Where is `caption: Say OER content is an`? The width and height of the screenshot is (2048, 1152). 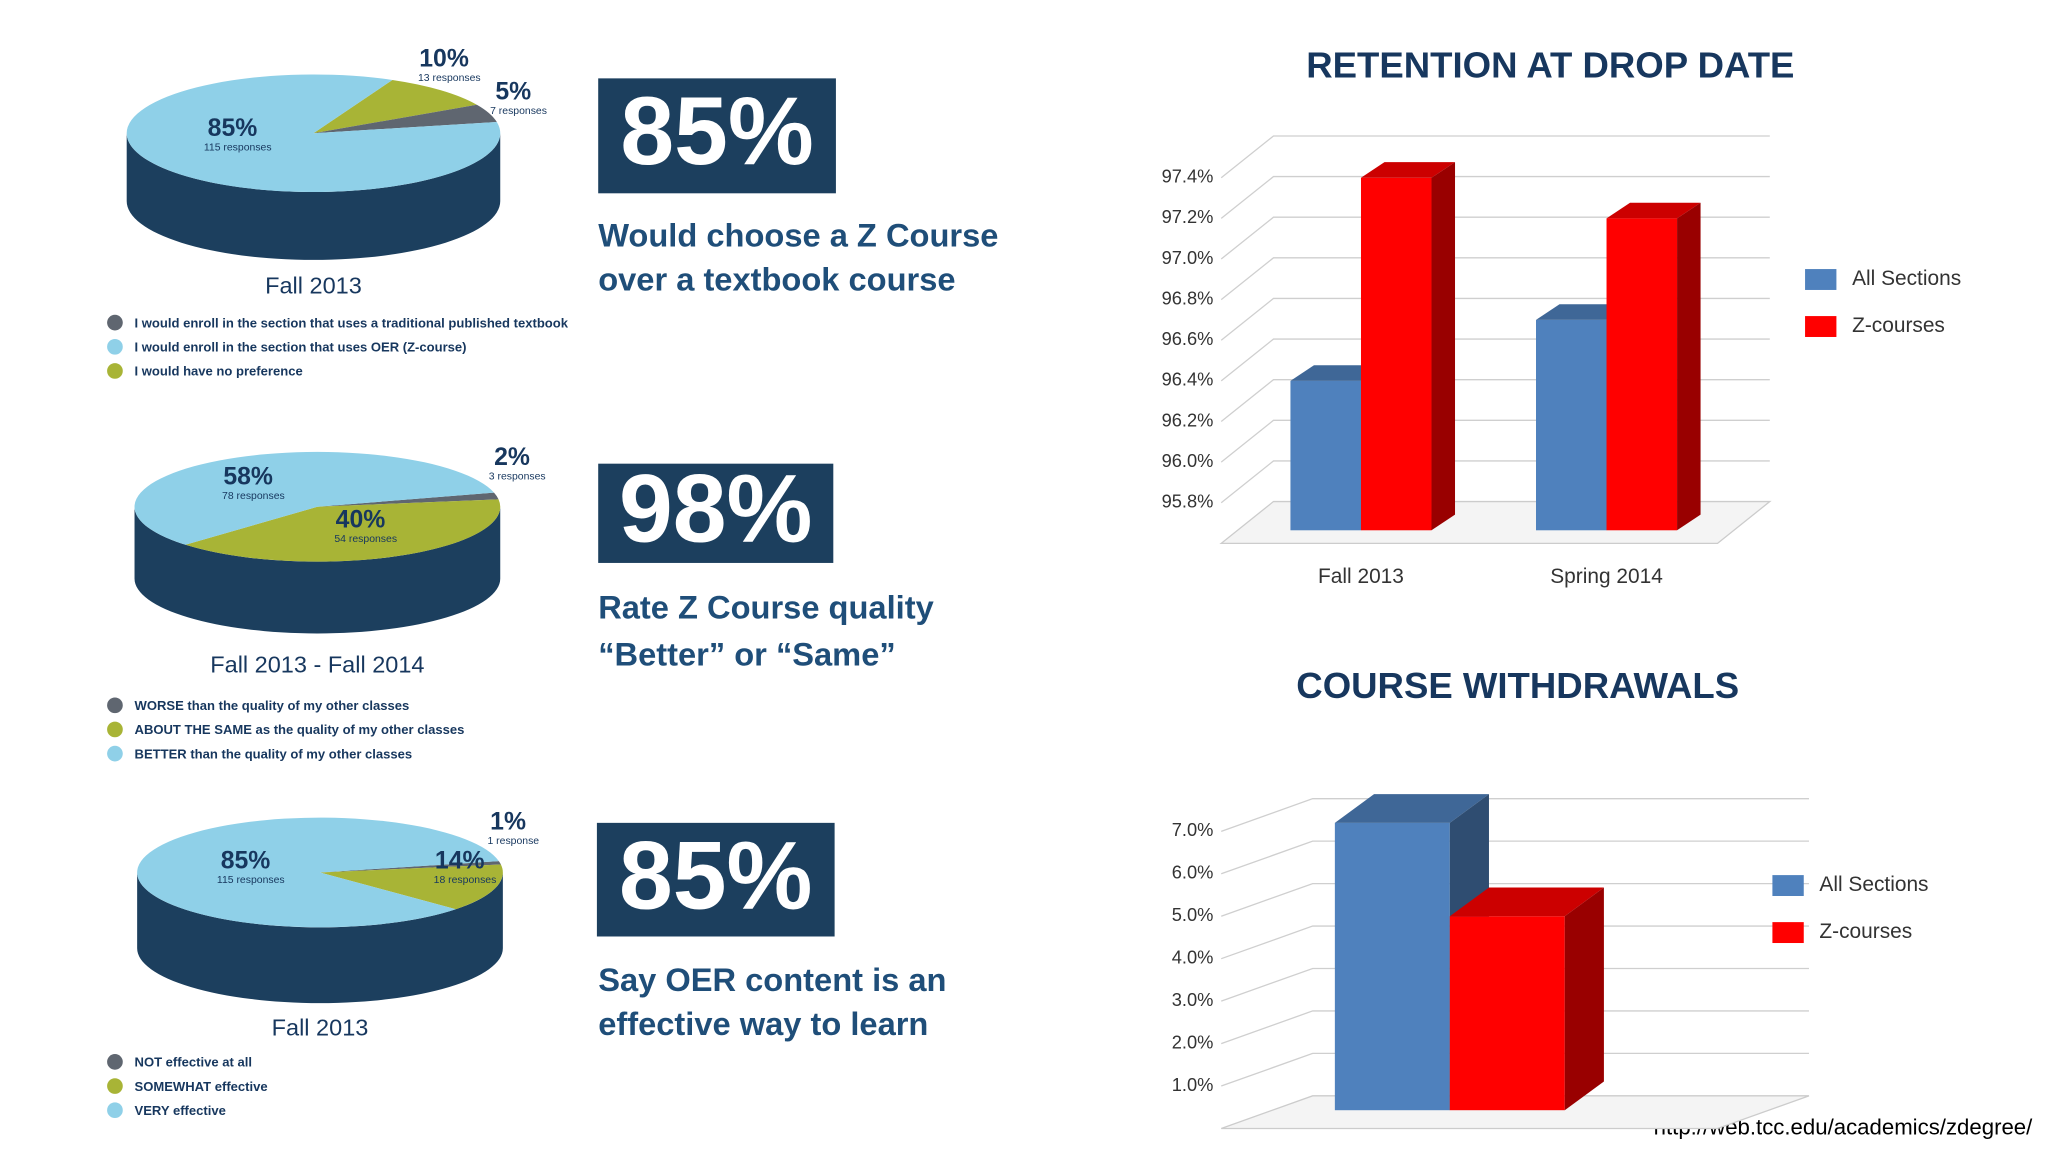 caption: Say OER content is an is located at coordinates (772, 979).